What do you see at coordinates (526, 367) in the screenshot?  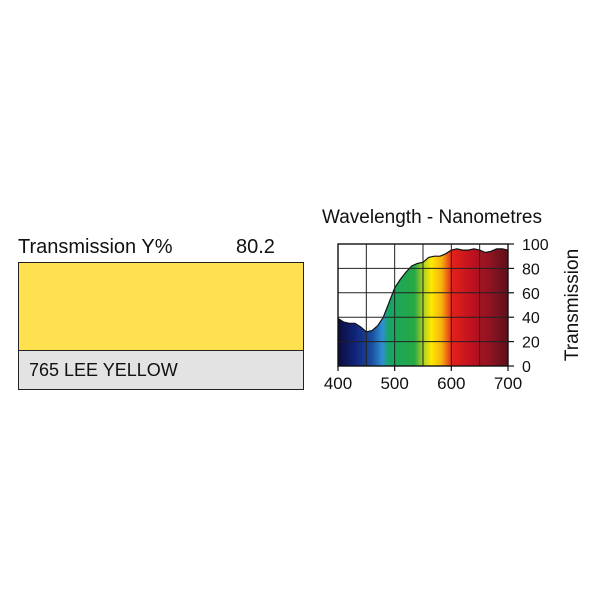 I see `y-tick-label: 0` at bounding box center [526, 367].